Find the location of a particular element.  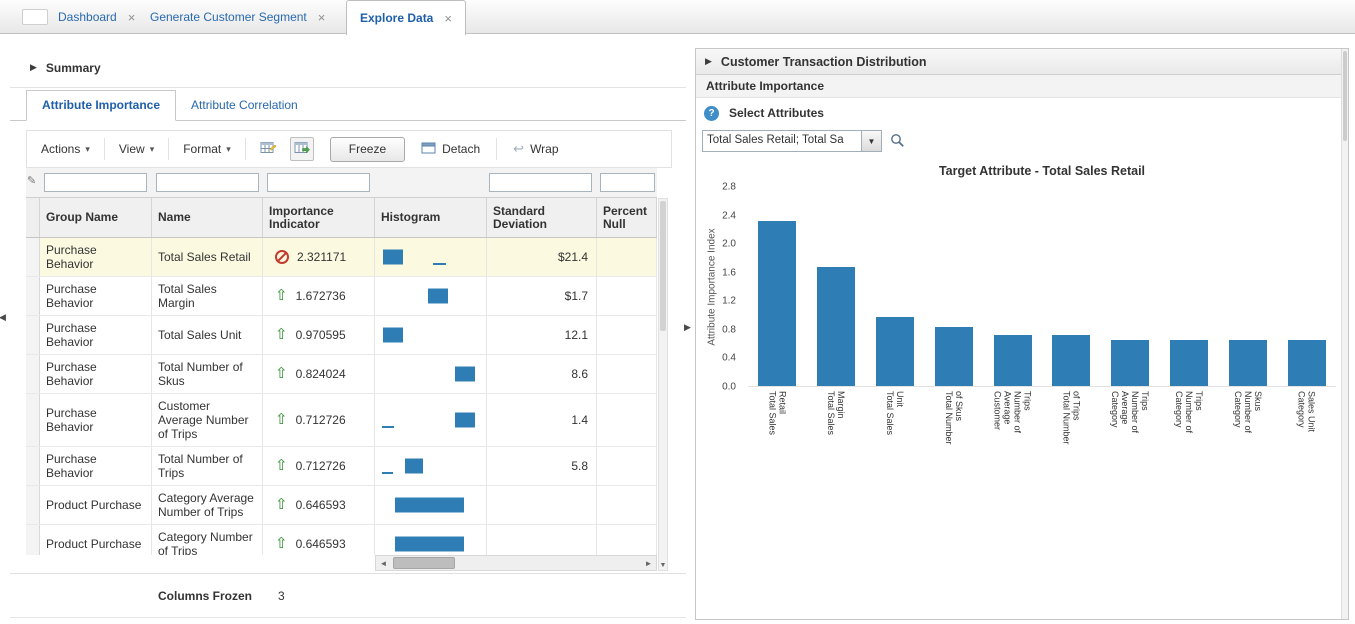

cell-std-deviation is located at coordinates (542, 505).